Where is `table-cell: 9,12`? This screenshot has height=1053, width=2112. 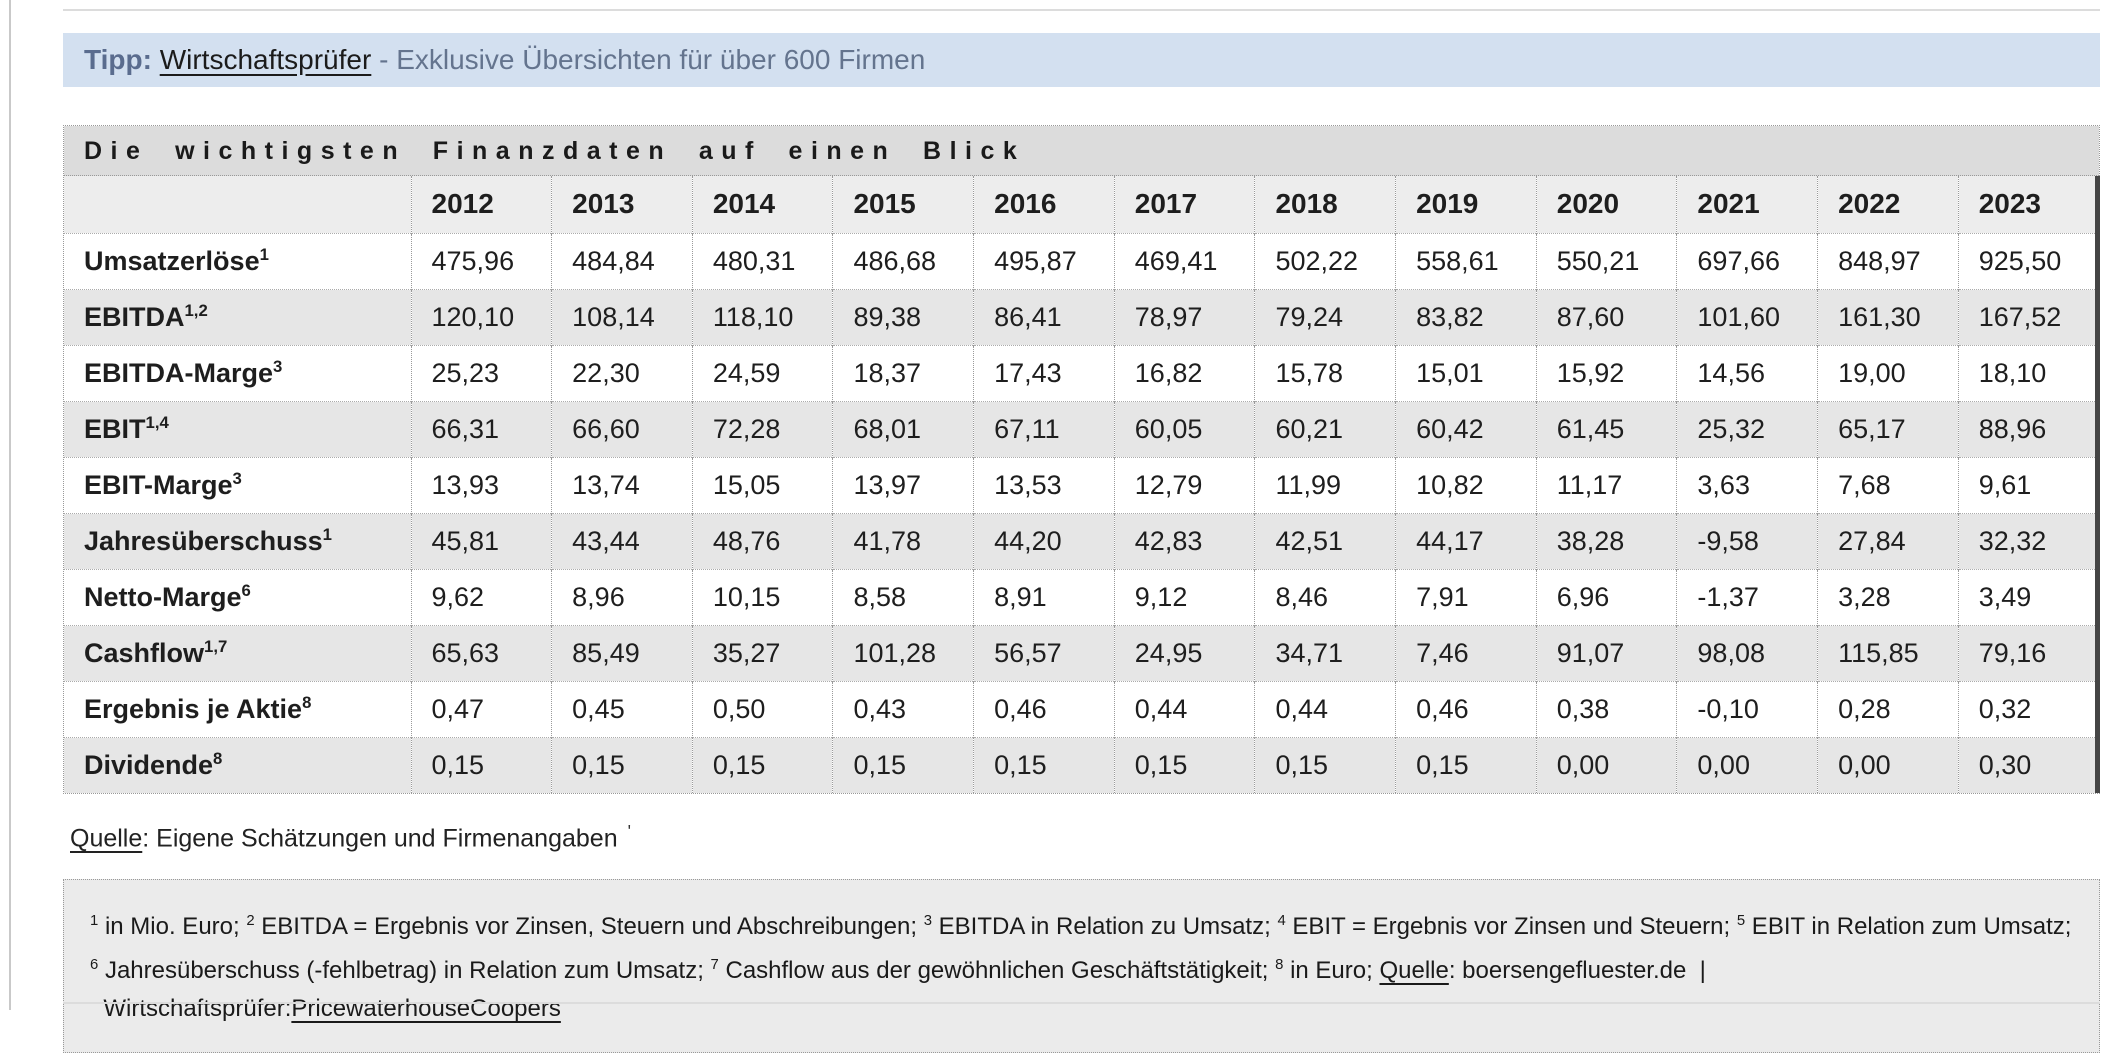 table-cell: 9,12 is located at coordinates (1184, 596).